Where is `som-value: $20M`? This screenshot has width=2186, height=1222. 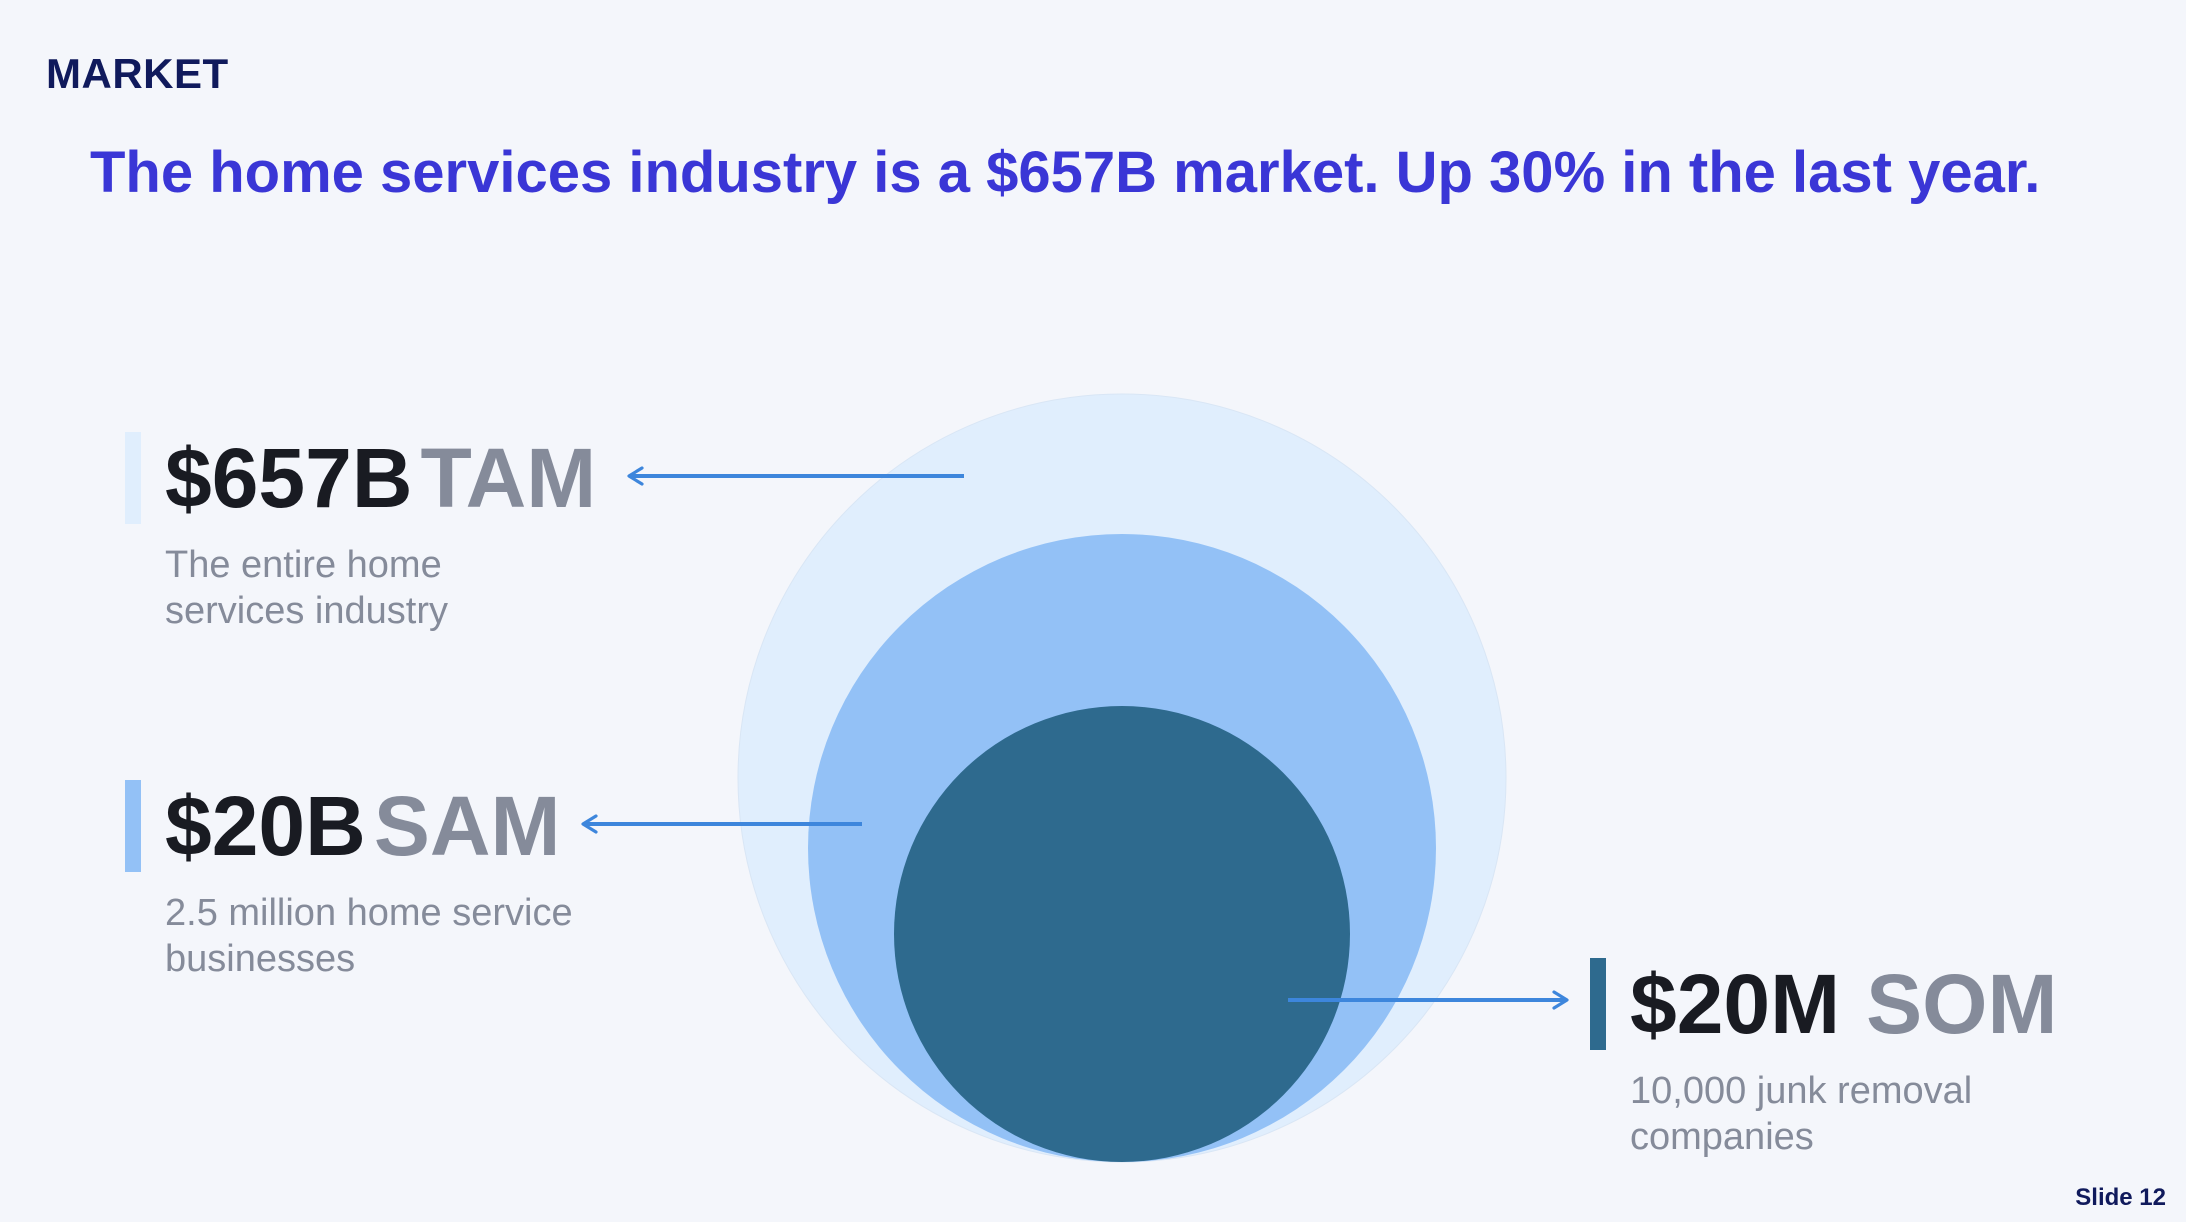 som-value: $20M is located at coordinates (1735, 1004).